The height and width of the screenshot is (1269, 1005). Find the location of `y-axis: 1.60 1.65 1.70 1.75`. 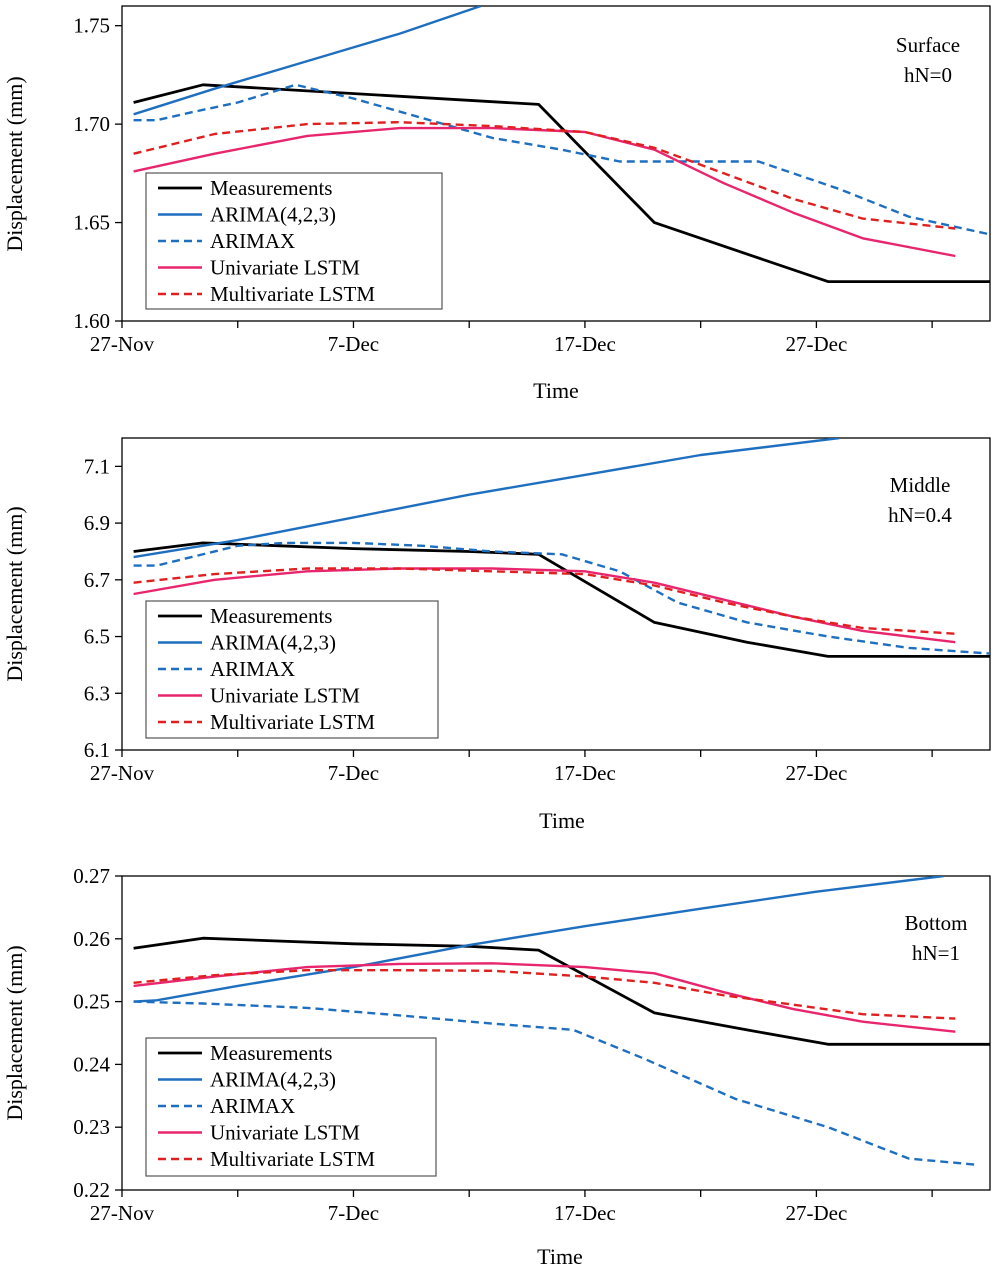

y-axis: 1.60 1.65 1.70 1.75 is located at coordinates (97, 173).